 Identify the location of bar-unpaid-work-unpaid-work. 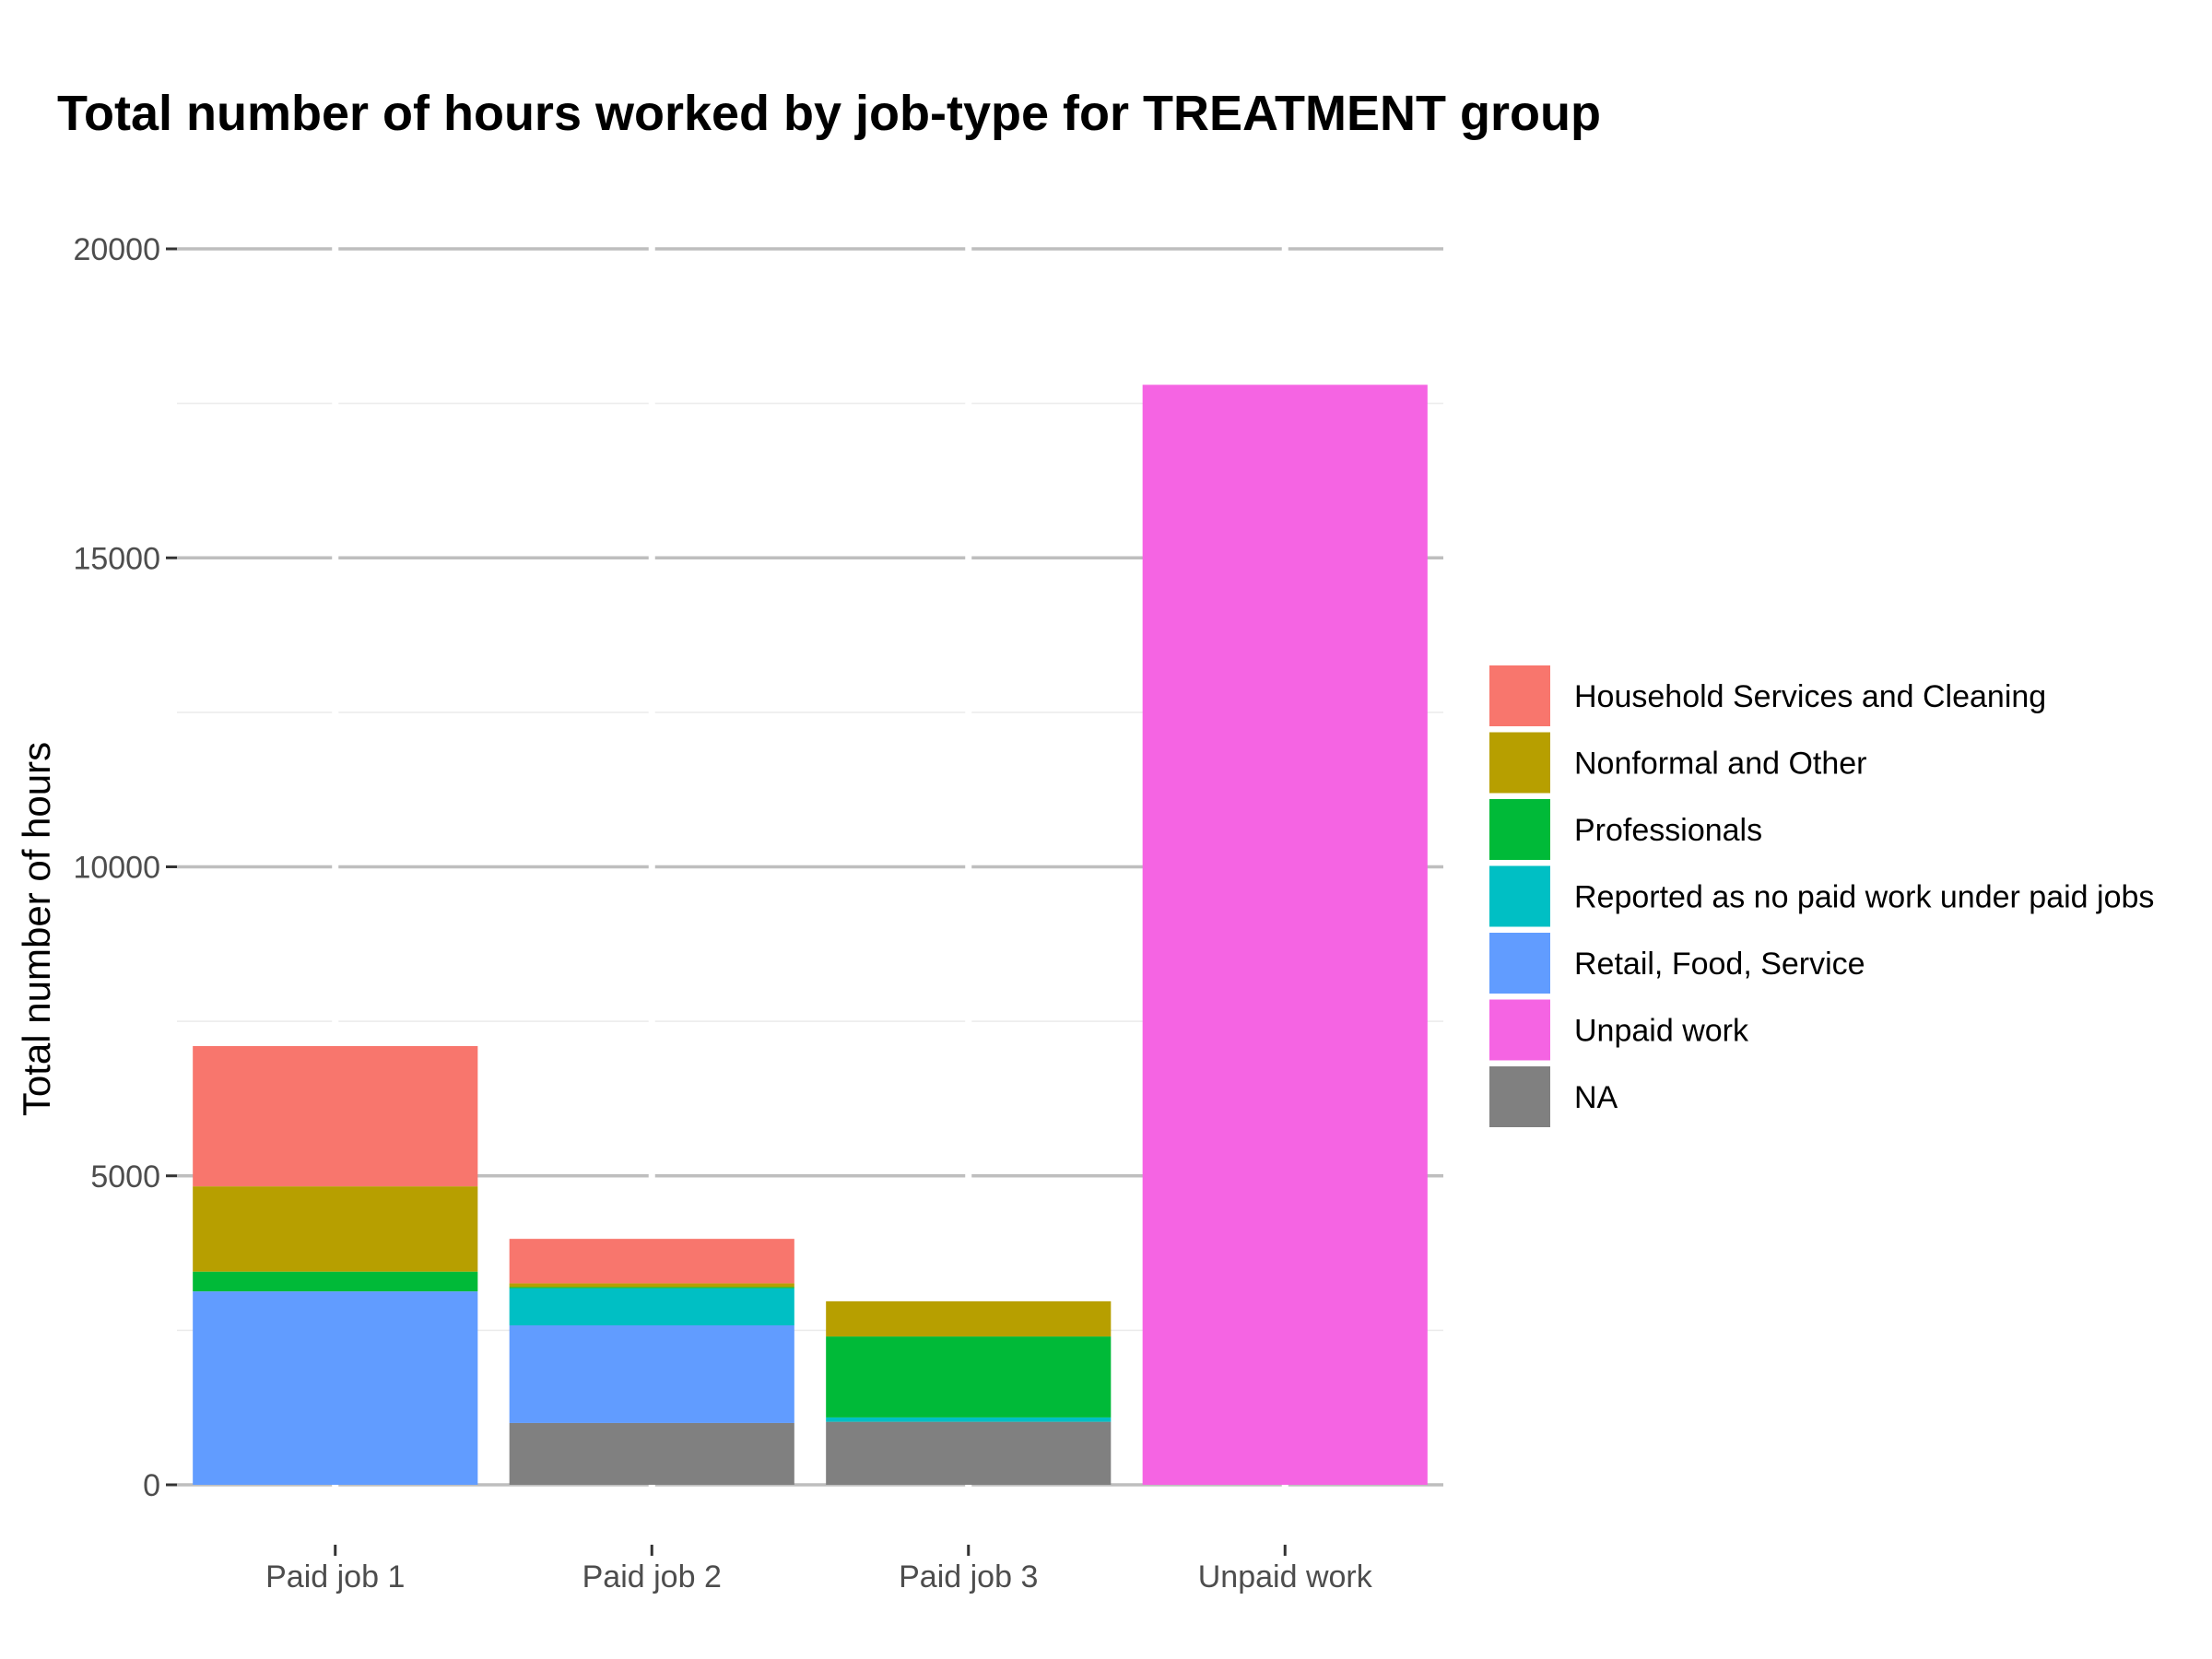
(1285, 934).